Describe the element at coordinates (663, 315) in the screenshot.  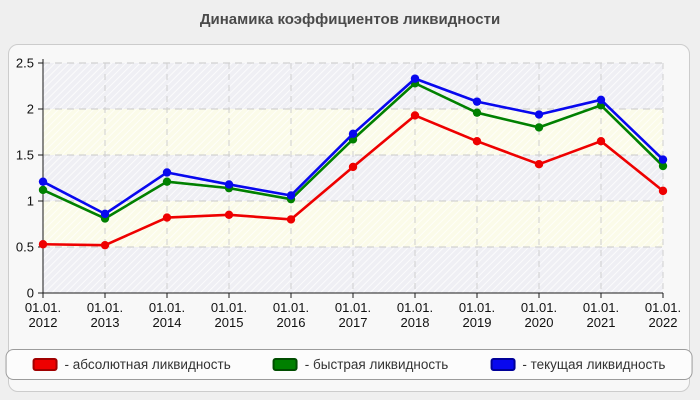
I see `x-tick-label: 01.01. 2022` at that location.